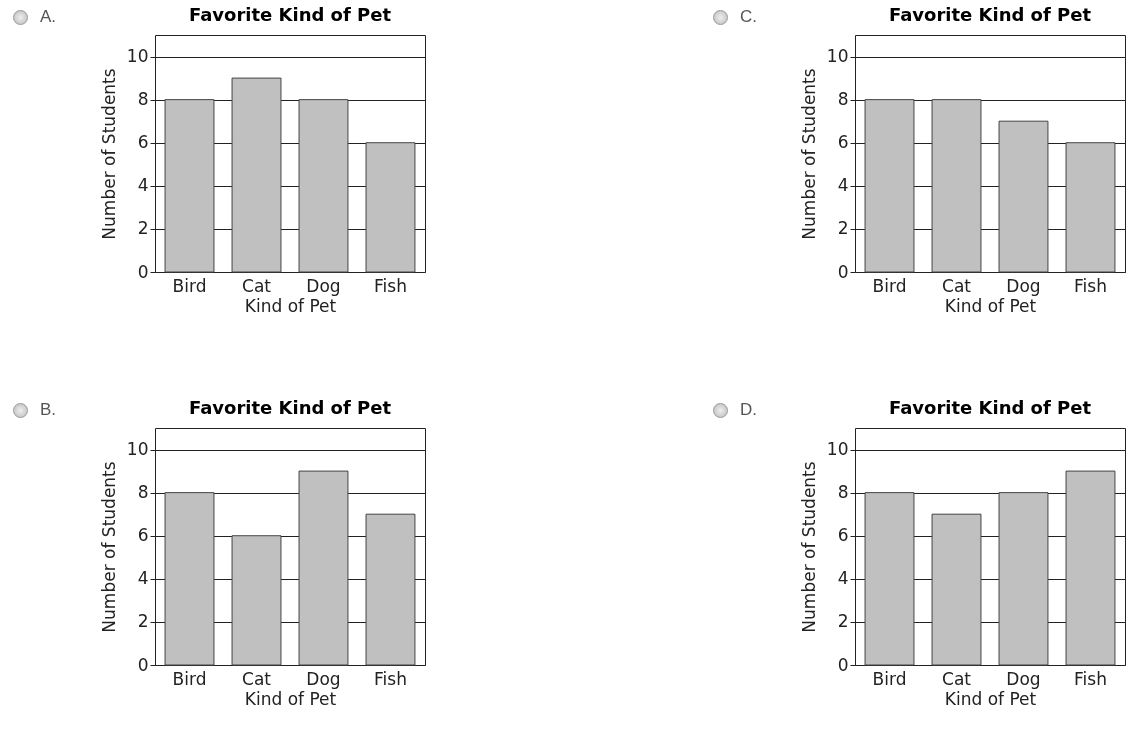 The image size is (1144, 745). Describe the element at coordinates (748, 17) in the screenshot. I see `text: C.` at that location.